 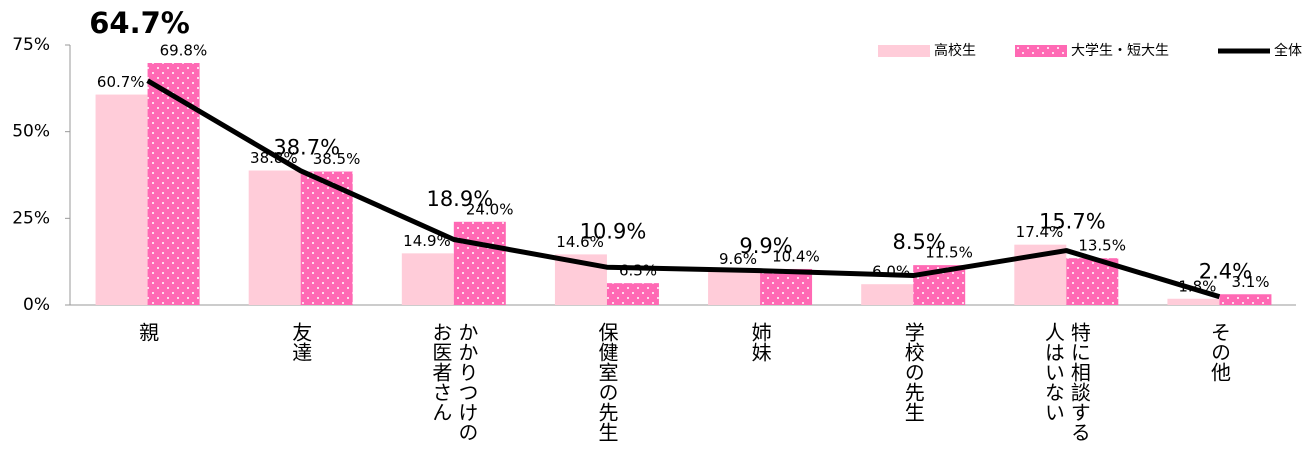 I want to click on data-label: 3.1%, so click(x=1250, y=282).